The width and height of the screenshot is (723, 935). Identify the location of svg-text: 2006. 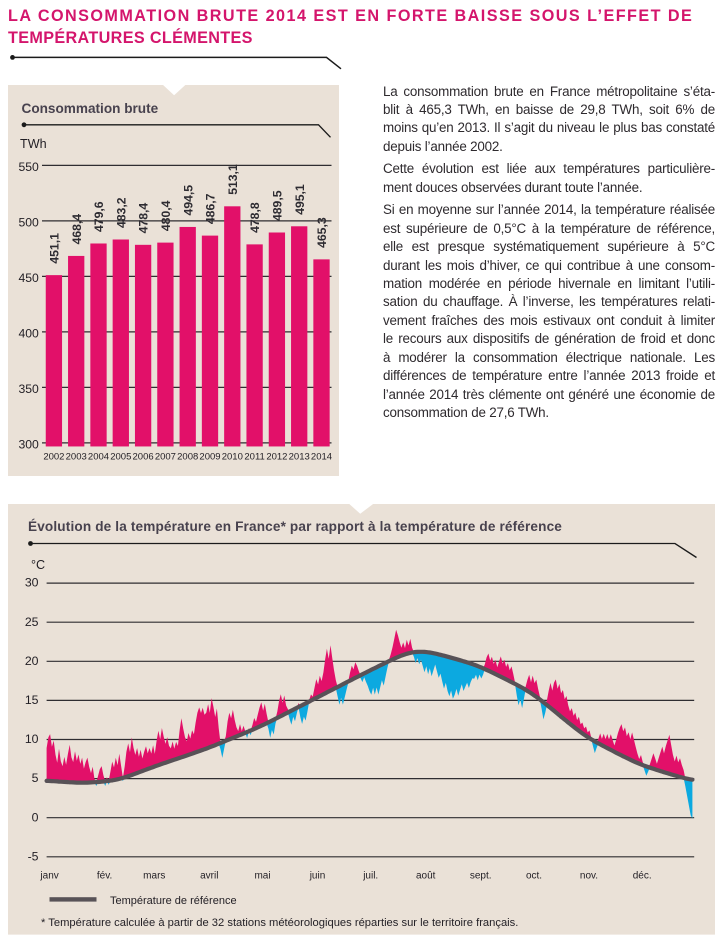
(143, 456).